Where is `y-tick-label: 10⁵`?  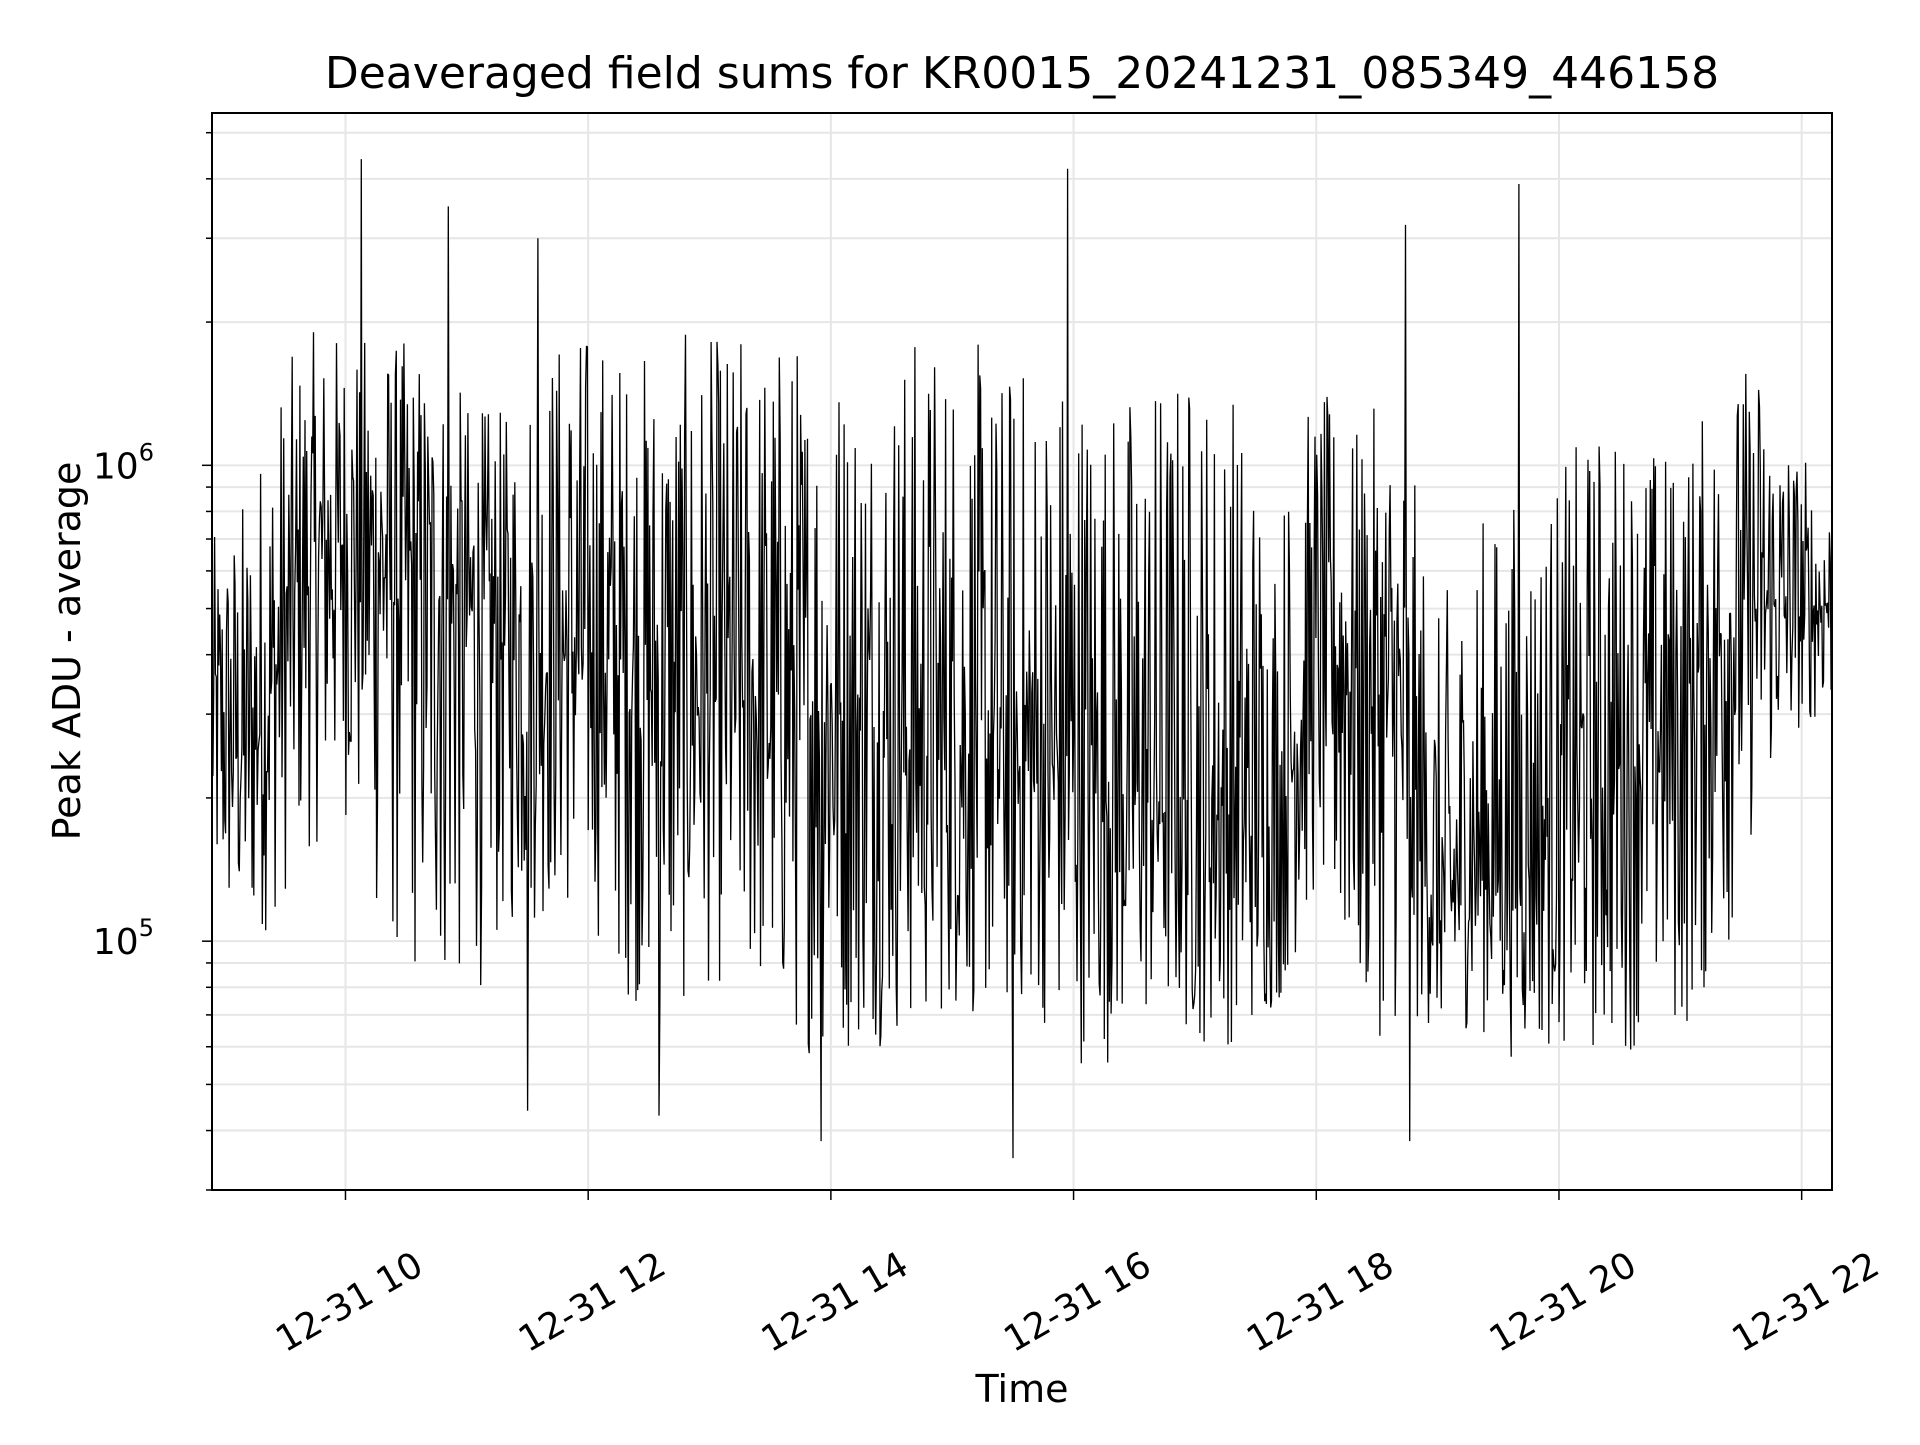 y-tick-label: 10⁵ is located at coordinates (123, 938).